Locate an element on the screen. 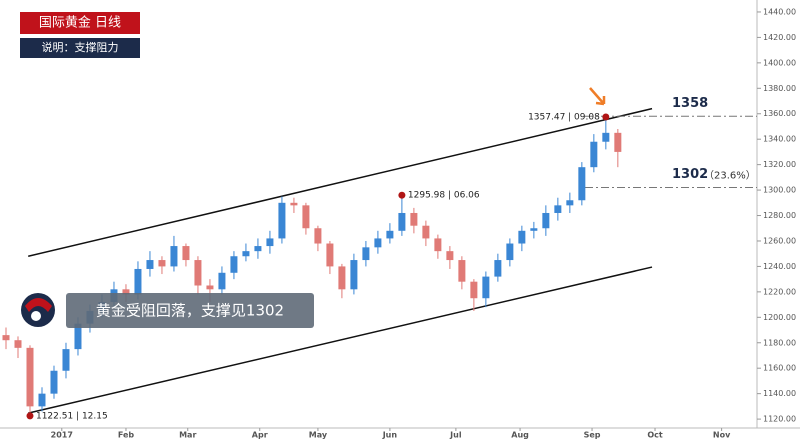 This screenshot has height=441, width=800. y-tick-label: 1200.00 is located at coordinates (779, 317).